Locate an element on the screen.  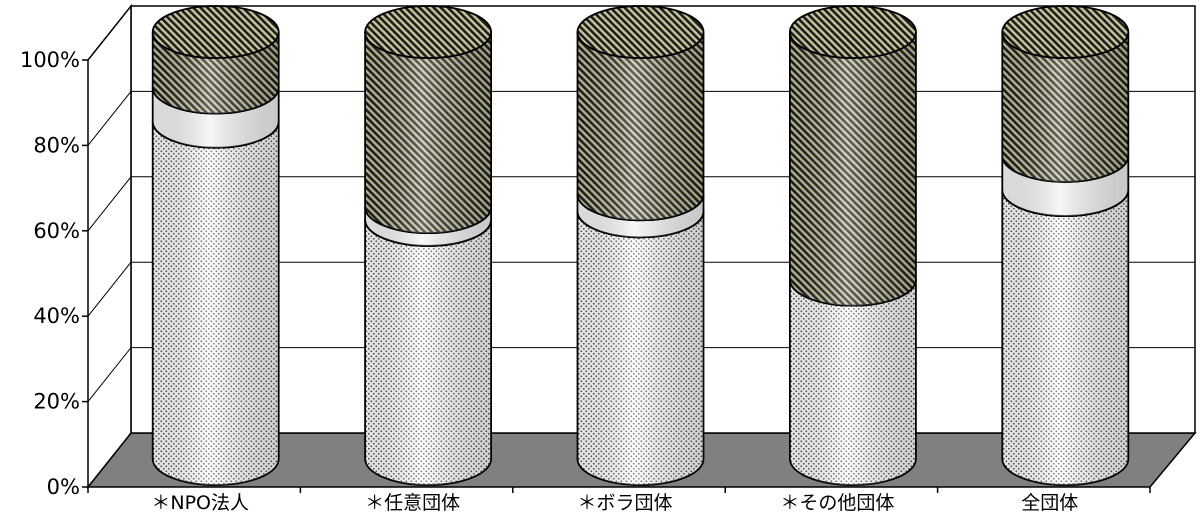
y-tick-label: 0% is located at coordinates (63, 487).